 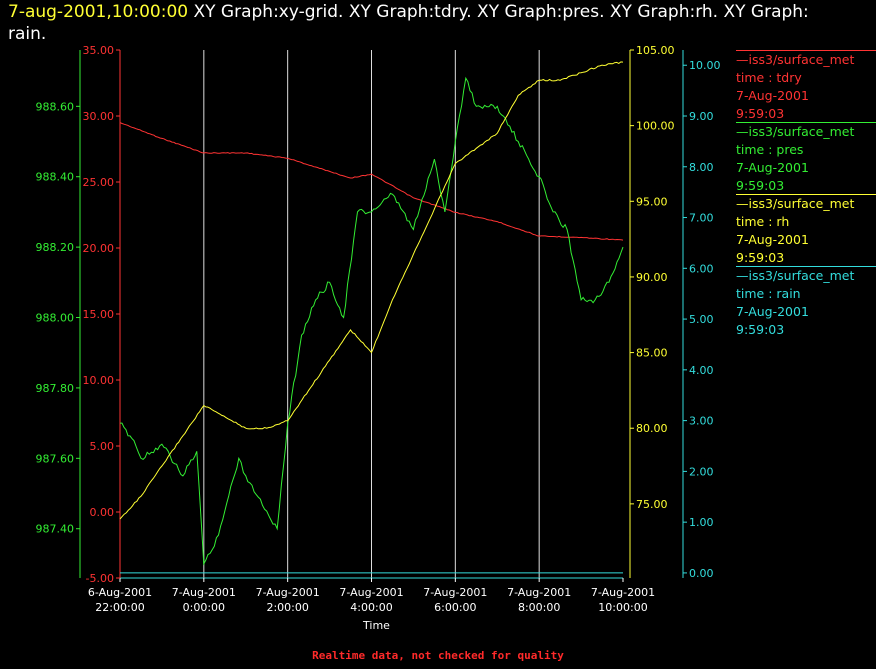 What do you see at coordinates (371, 607) in the screenshot?
I see `x-tick-time: 4:00:00` at bounding box center [371, 607].